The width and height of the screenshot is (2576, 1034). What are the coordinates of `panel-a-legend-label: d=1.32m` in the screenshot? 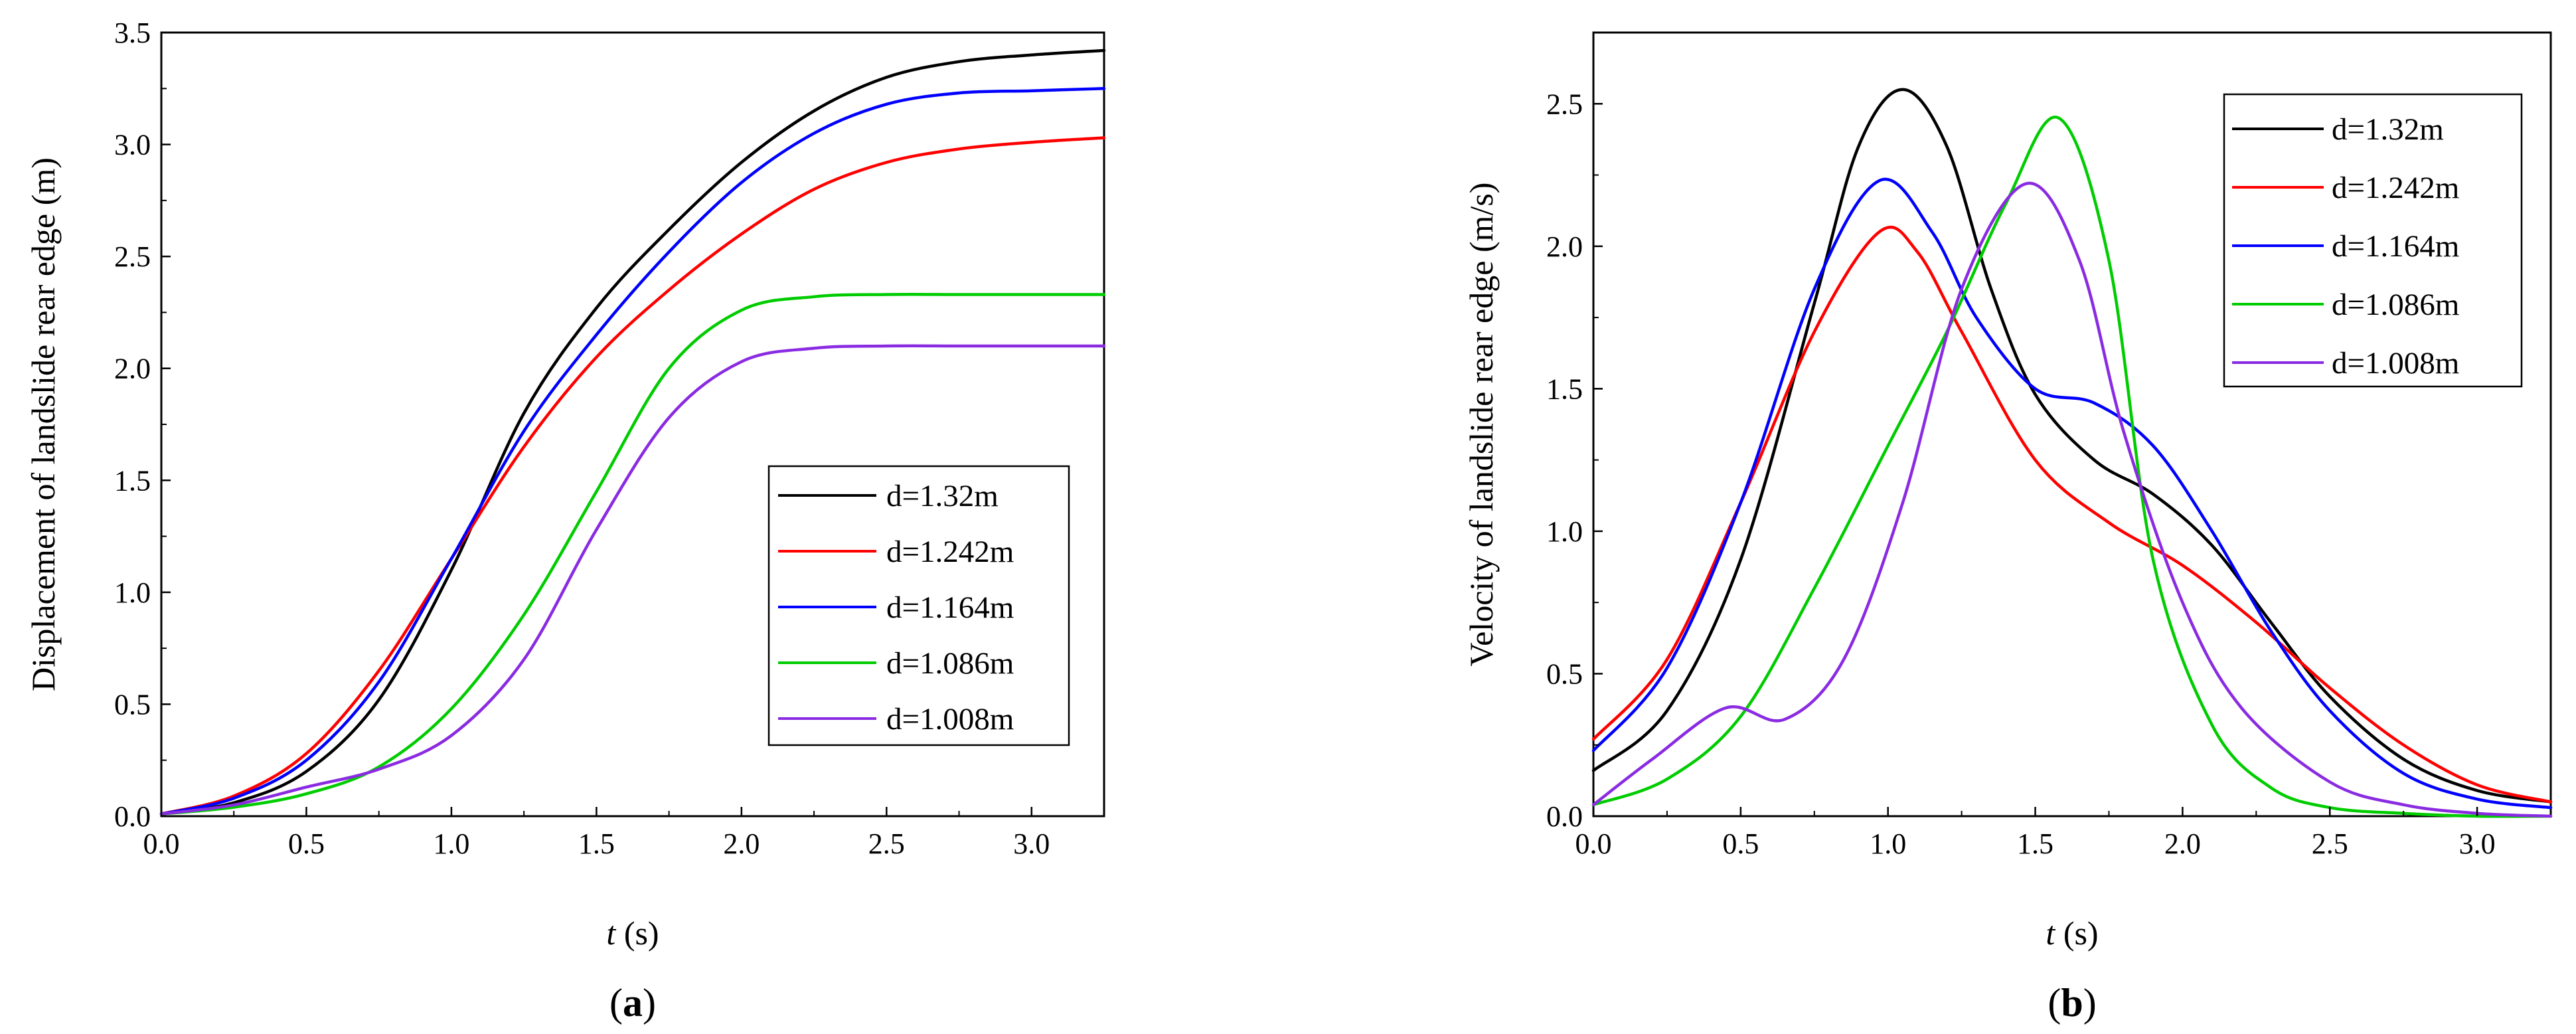 It's located at (942, 496).